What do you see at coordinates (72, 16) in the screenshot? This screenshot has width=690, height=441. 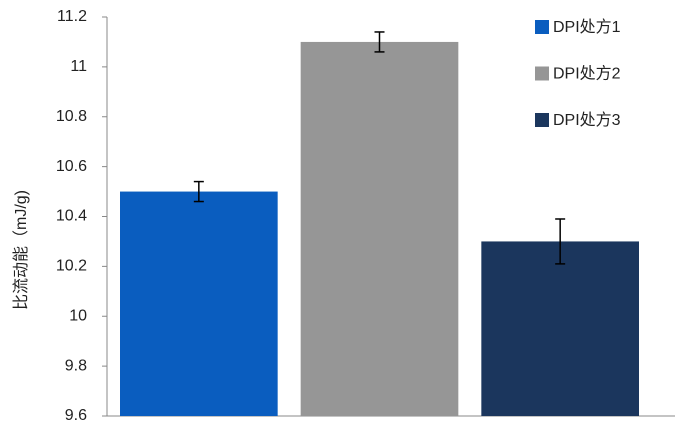 I see `y-tick-label: 11.2` at bounding box center [72, 16].